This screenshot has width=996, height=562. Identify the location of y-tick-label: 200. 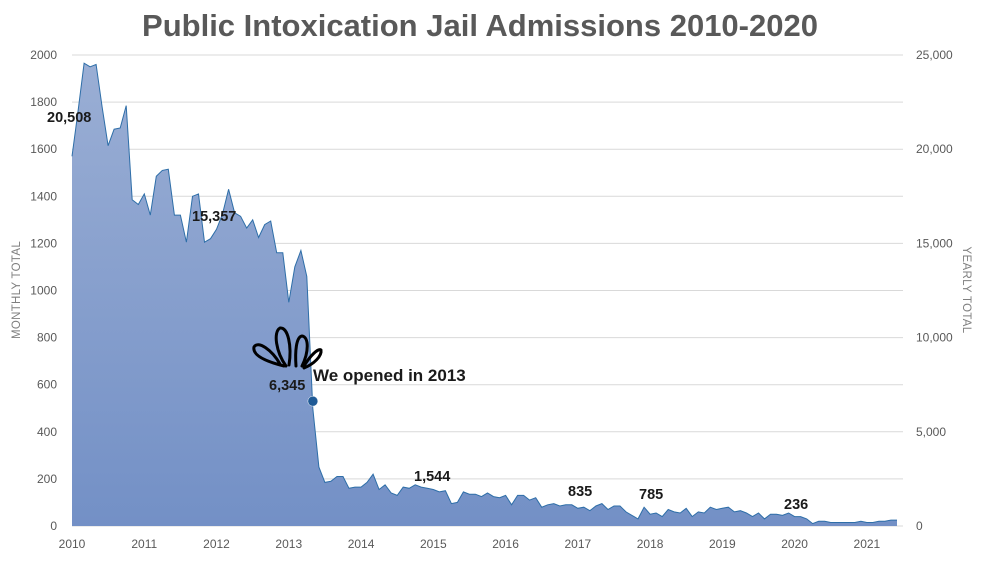
(47, 479).